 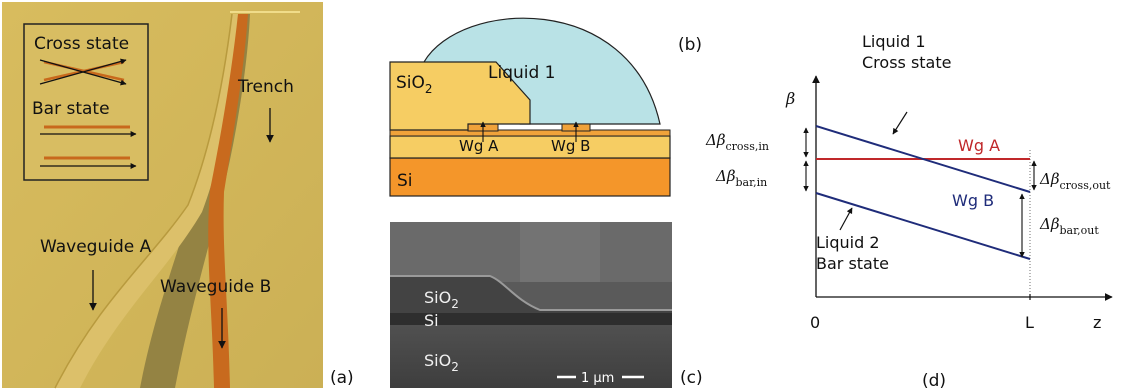 I want to click on delta-cross-out-base: Δβ, so click(x=1049, y=179).